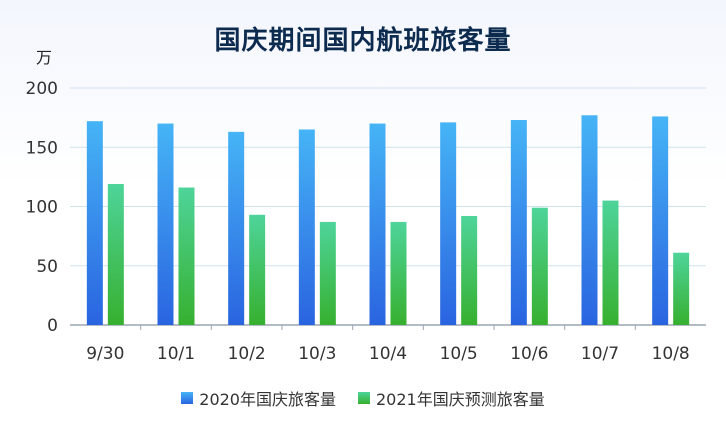  What do you see at coordinates (529, 354) in the screenshot?
I see `x-tick-label: 10/6` at bounding box center [529, 354].